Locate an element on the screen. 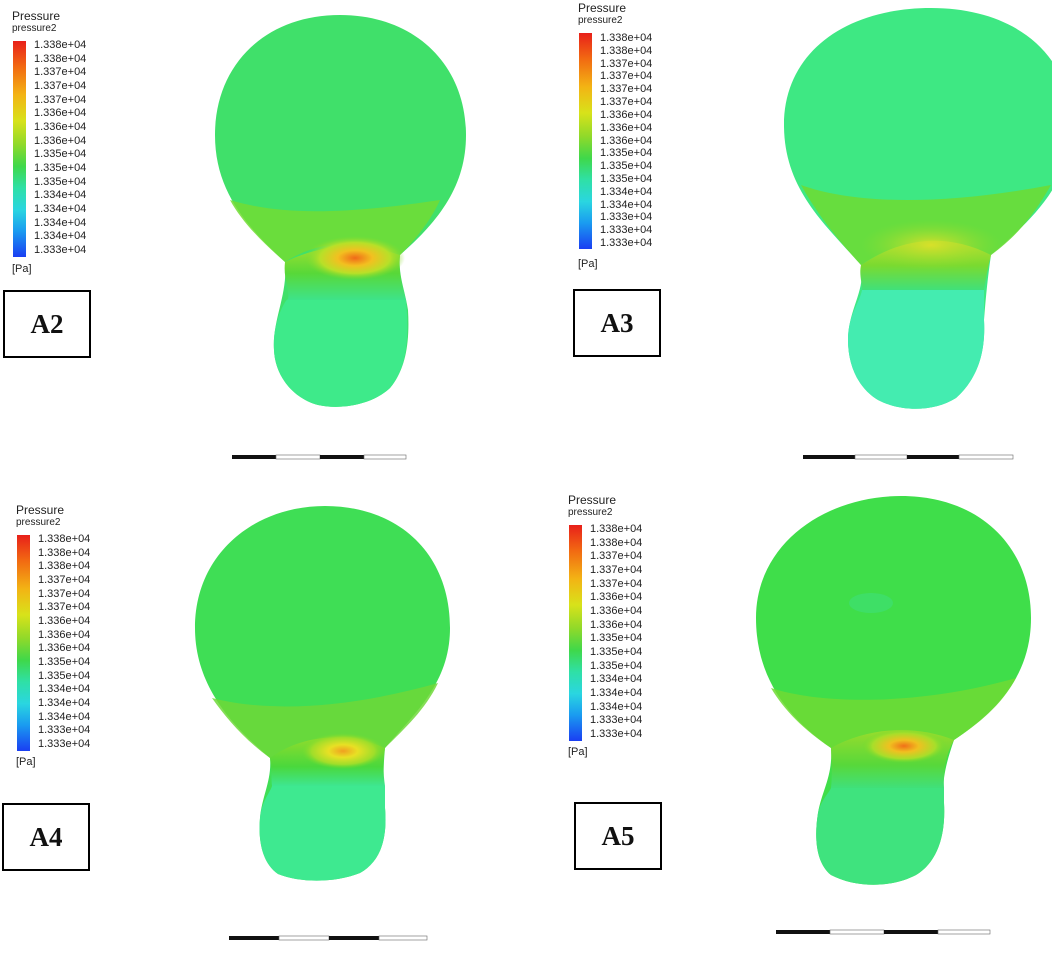  bulb-body is located at coordinates (893, 690).